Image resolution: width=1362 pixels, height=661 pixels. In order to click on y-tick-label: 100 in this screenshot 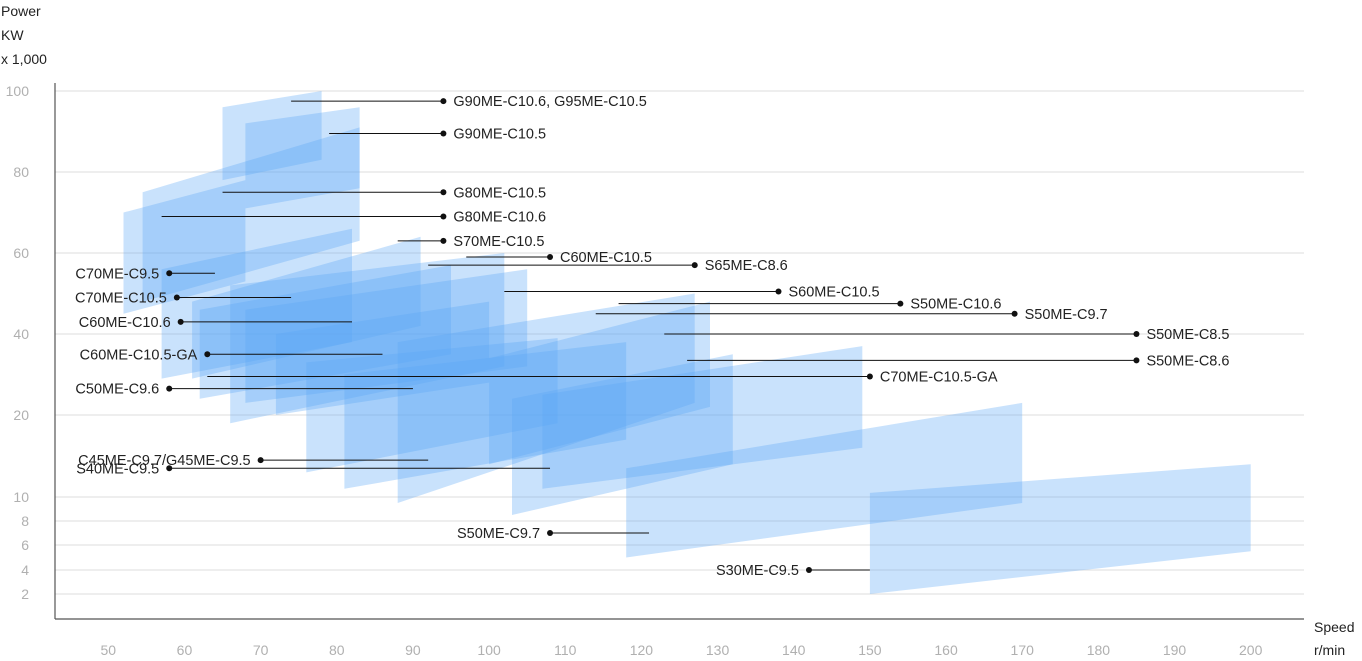, I will do `click(18, 91)`.